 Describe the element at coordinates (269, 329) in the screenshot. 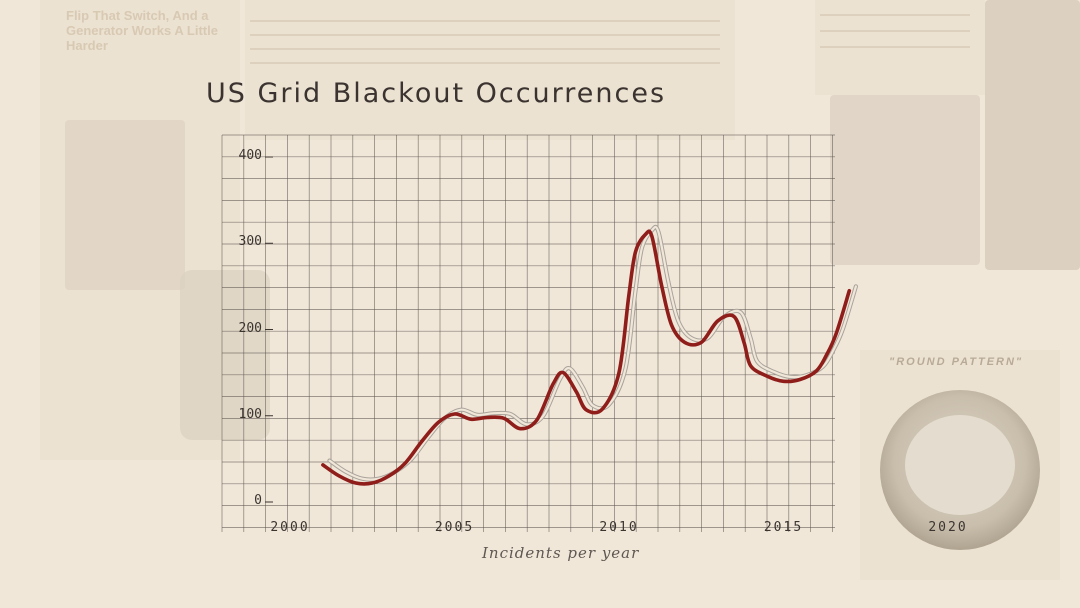

I see `y-axis-ticks` at that location.